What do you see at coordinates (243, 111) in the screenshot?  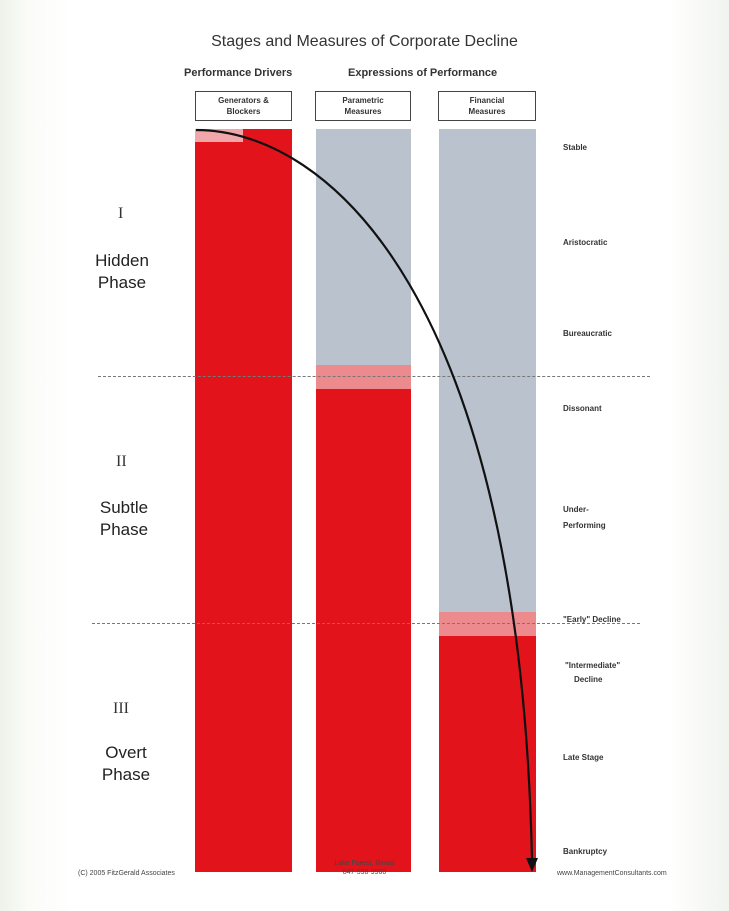 I see `column-label-line2: Blockers` at bounding box center [243, 111].